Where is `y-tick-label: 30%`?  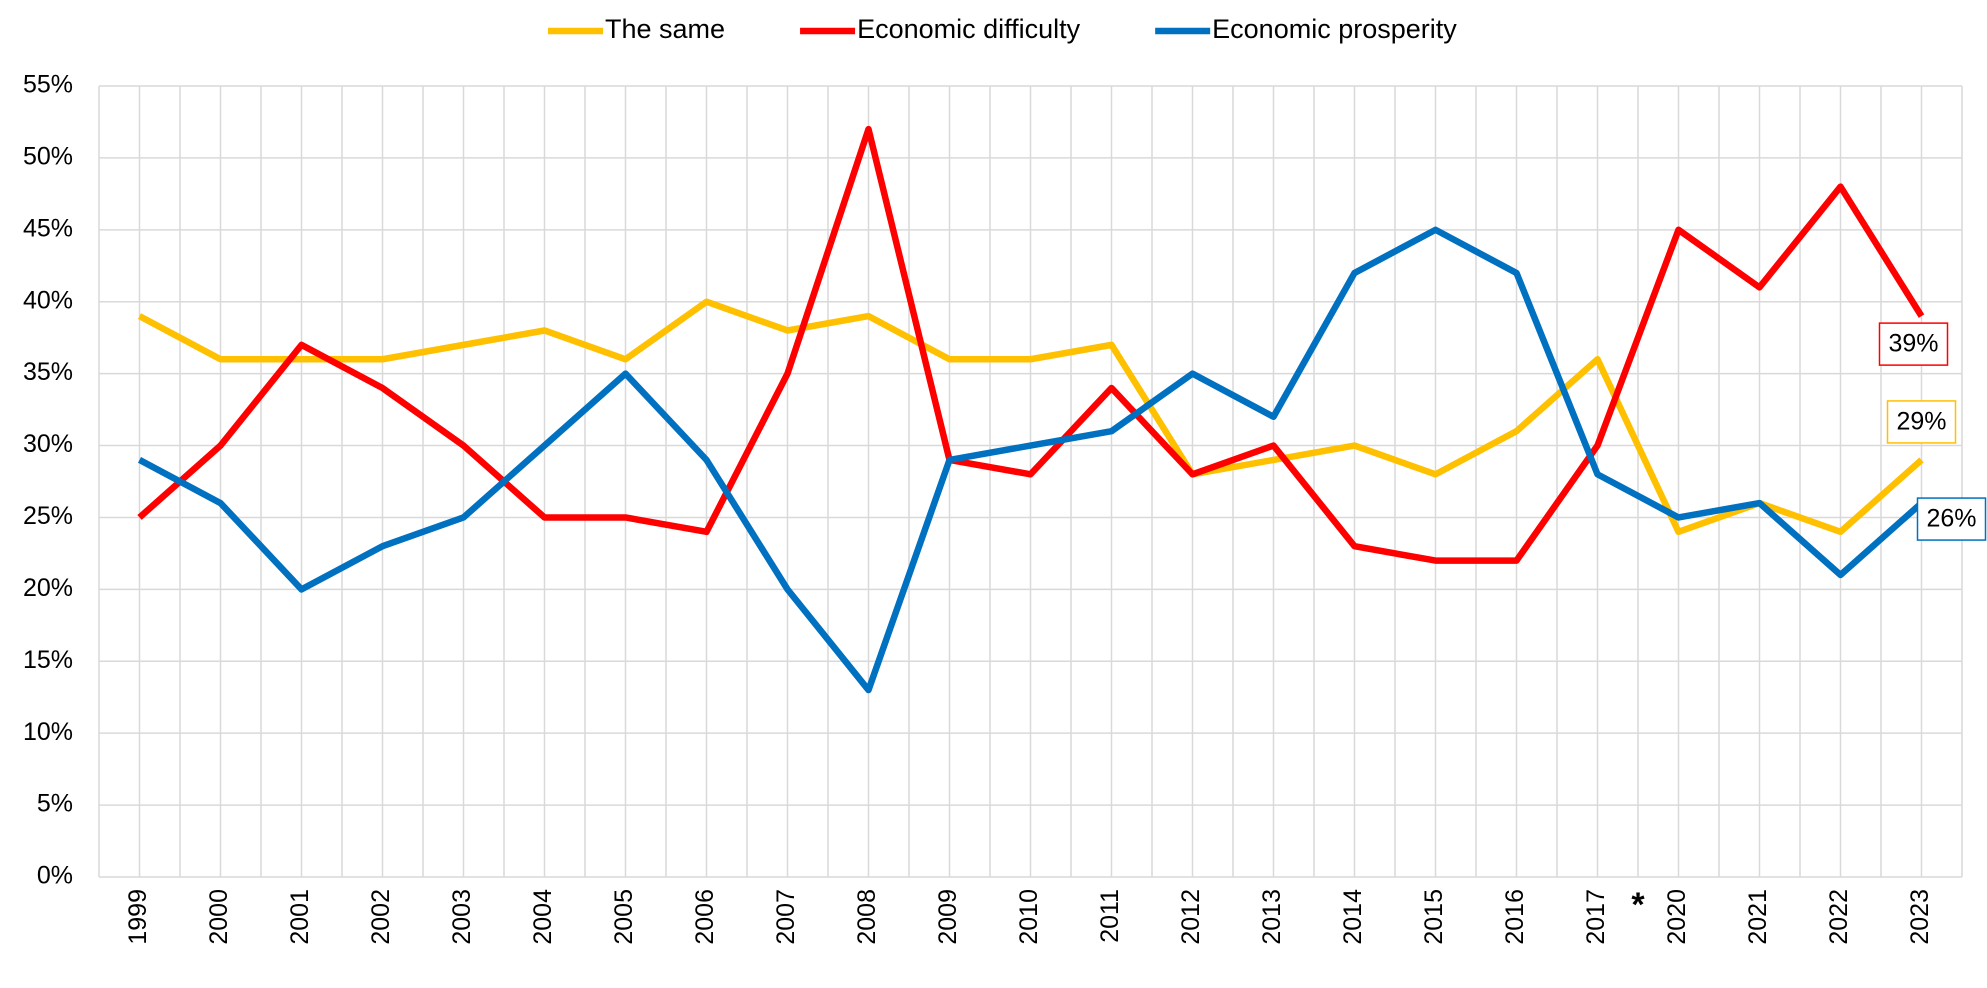 y-tick-label: 30% is located at coordinates (48, 444).